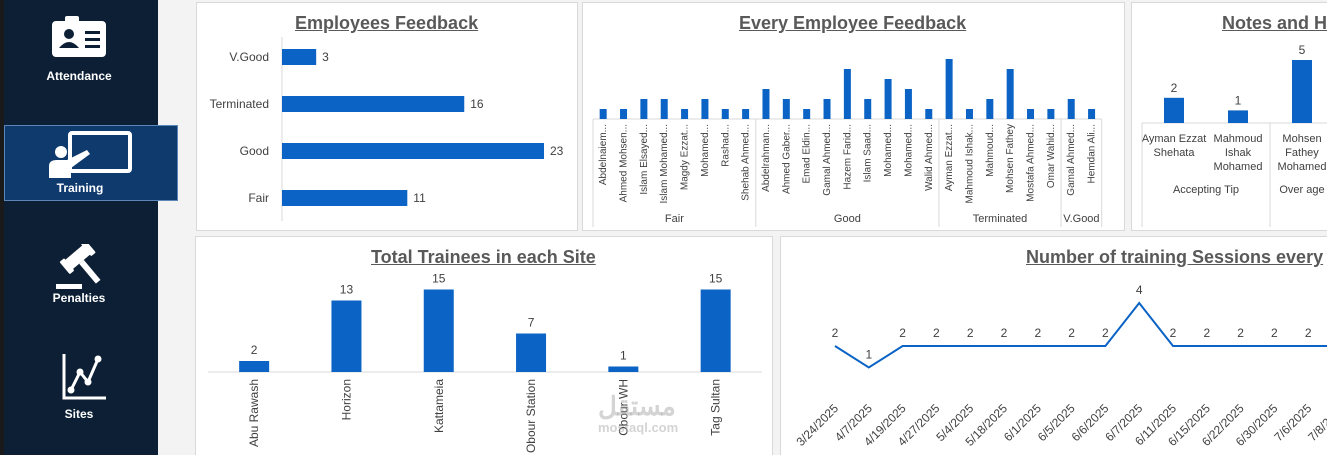 This screenshot has width=1327, height=455. Describe the element at coordinates (2, 227) in the screenshot. I see `sheet-gridstrip` at that location.